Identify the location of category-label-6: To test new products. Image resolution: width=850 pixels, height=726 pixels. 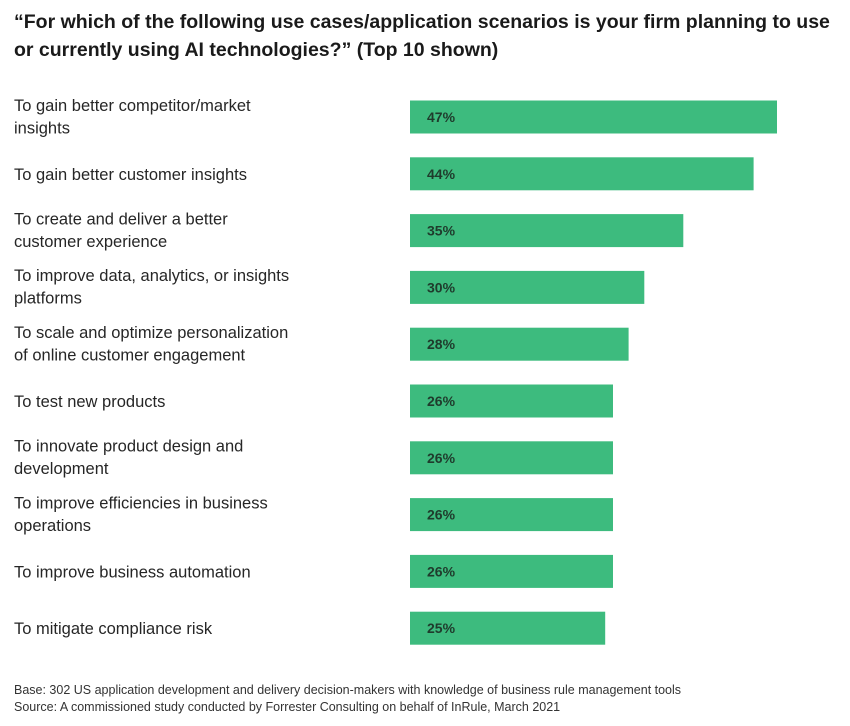
(89, 402).